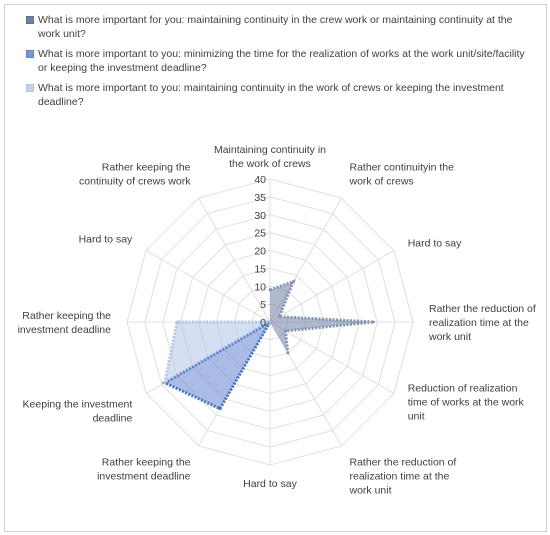 The height and width of the screenshot is (535, 550). I want to click on category-label-1: Rather continuityin the work of crews, so click(402, 174).